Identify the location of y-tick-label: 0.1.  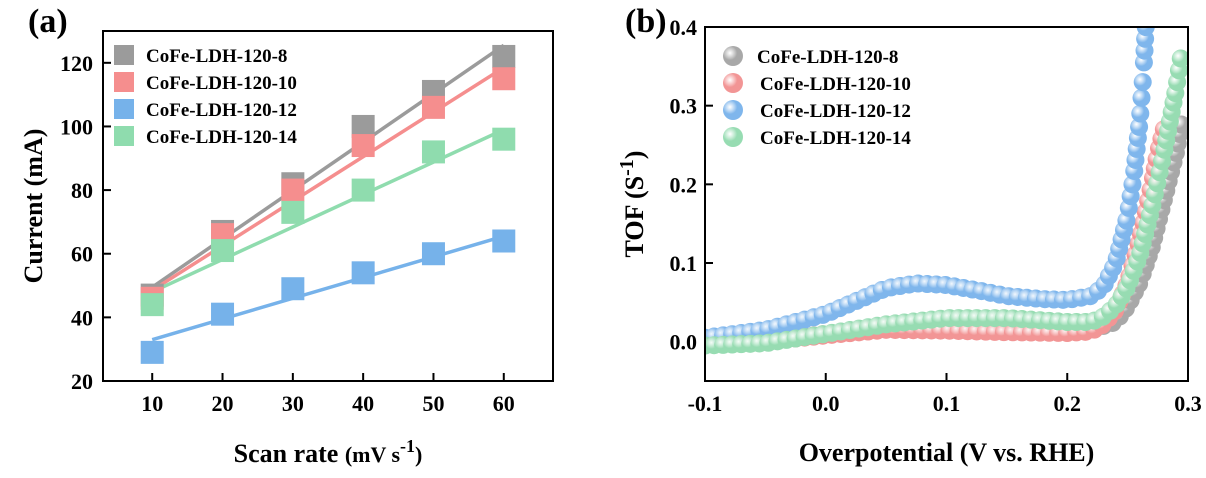
(684, 263).